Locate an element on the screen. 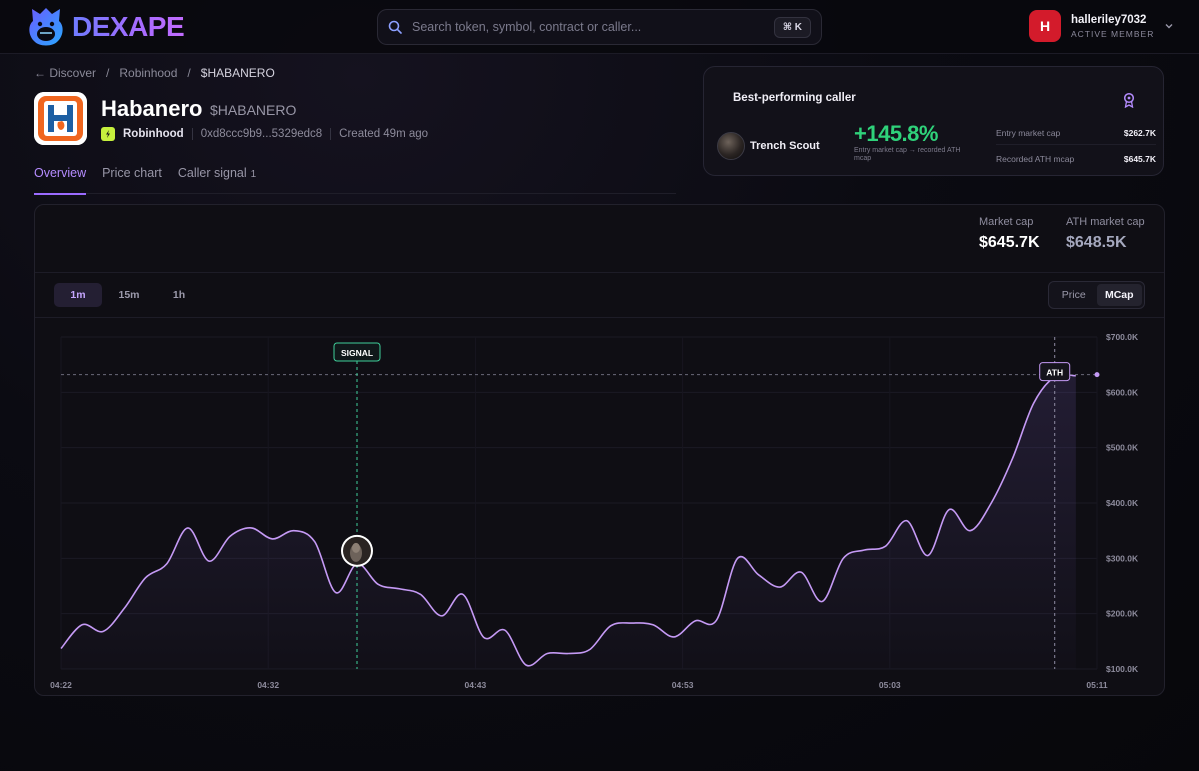 Image resolution: width=1199 pixels, height=771 pixels. ath-market-cap-label: ATH market cap is located at coordinates (1105, 222).